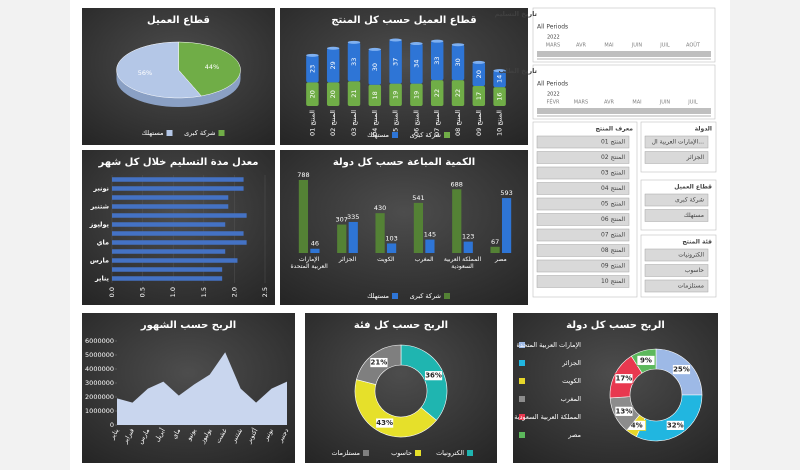 This screenshot has width=800, height=470. Describe the element at coordinates (675, 425) in the screenshot. I see `value-label: 32%` at that location.